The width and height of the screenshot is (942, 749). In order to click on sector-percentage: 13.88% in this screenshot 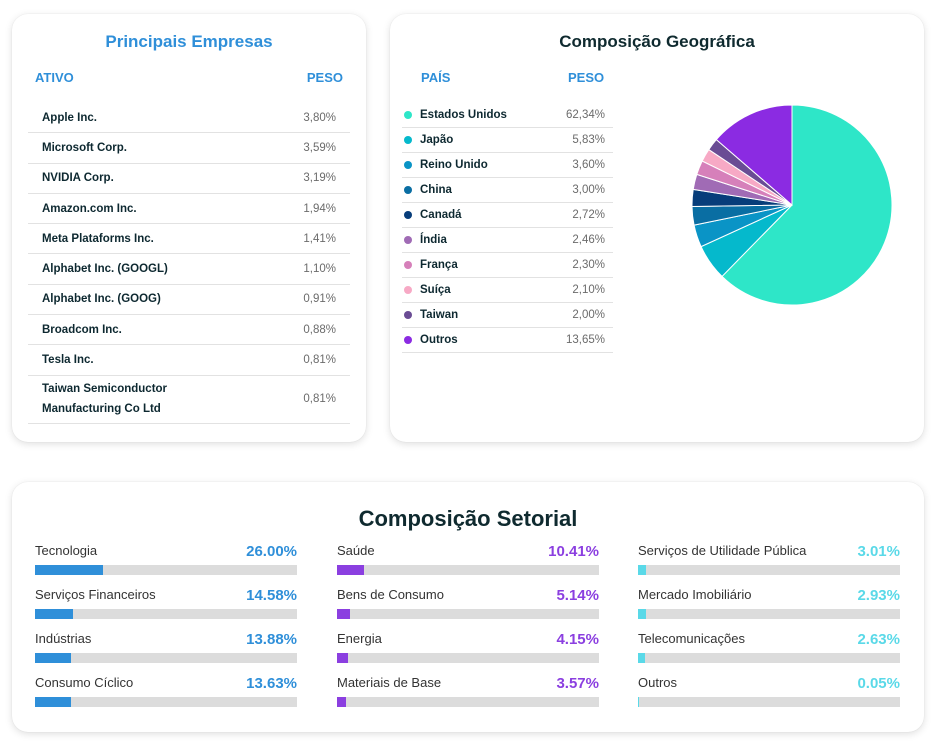, I will do `click(271, 639)`.